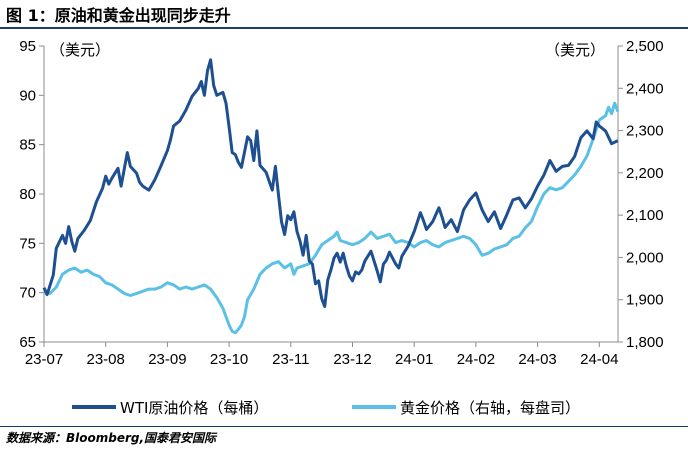  What do you see at coordinates (344, 426) in the screenshot?
I see `footer-rule` at bounding box center [344, 426].